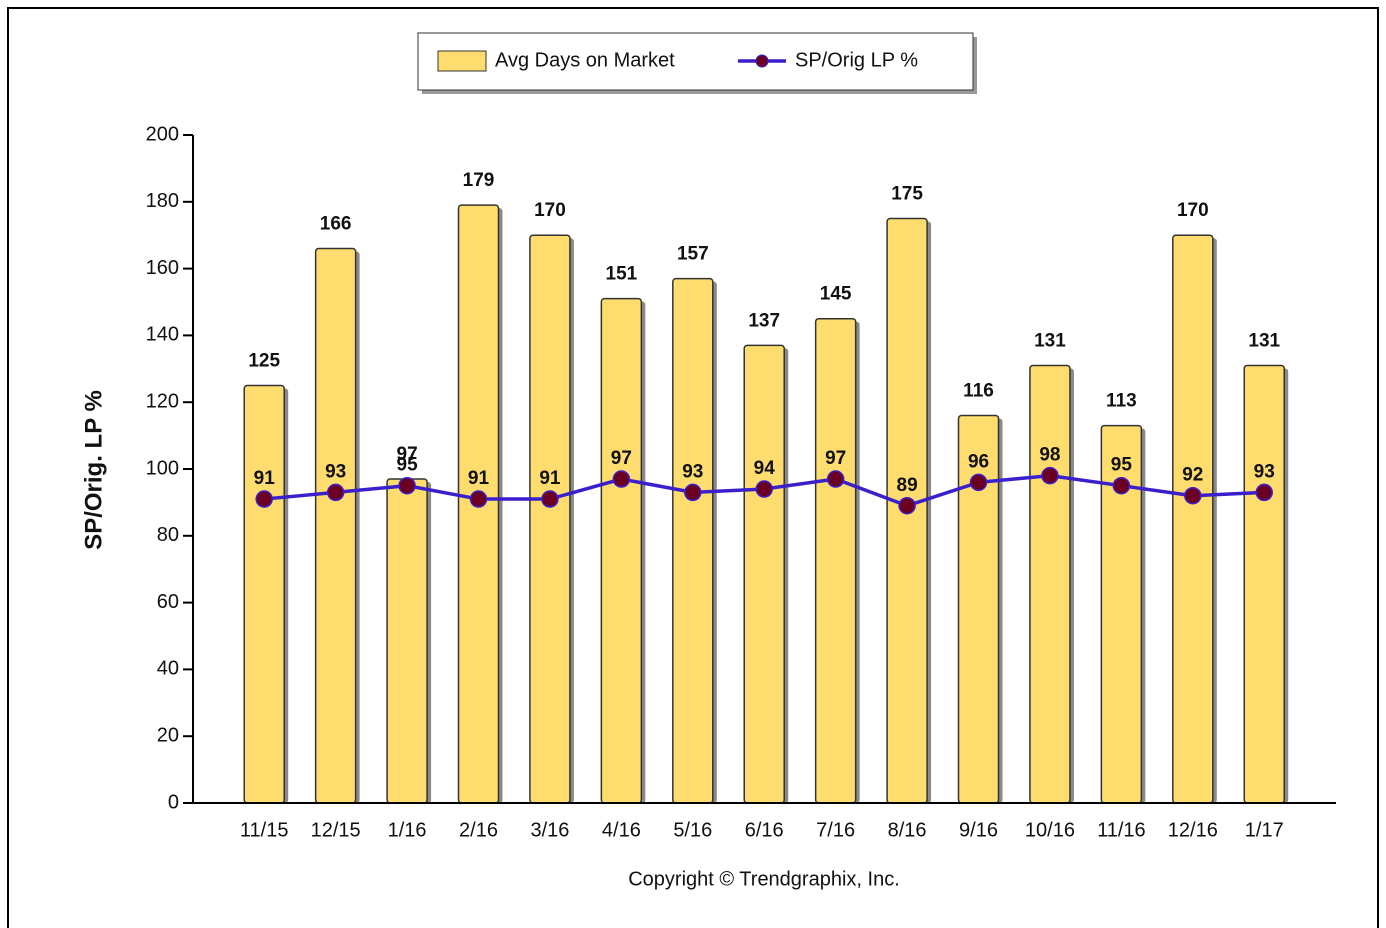 This screenshot has height=928, width=1386. Describe the element at coordinates (264, 361) in the screenshot. I see `bar-value-label: 125` at that location.